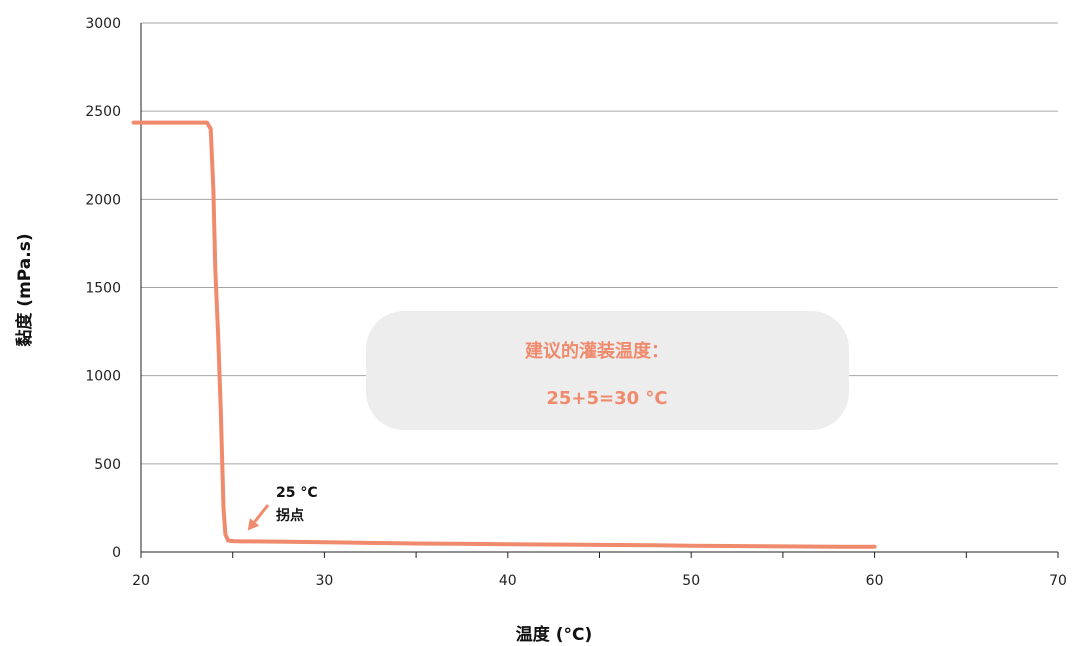  Describe the element at coordinates (290, 515) in the screenshot. I see `inflection-point-label: 拐点` at that location.